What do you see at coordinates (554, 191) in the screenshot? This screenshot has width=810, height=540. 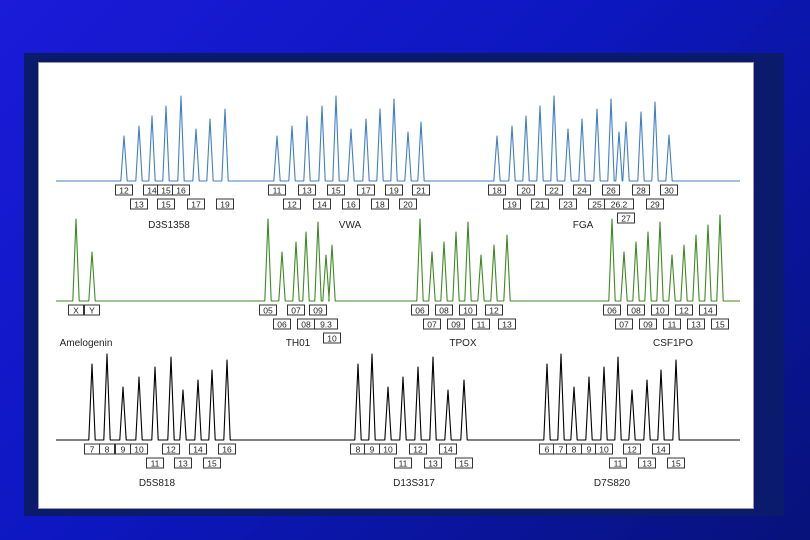 I see `allele-label: 22` at bounding box center [554, 191].